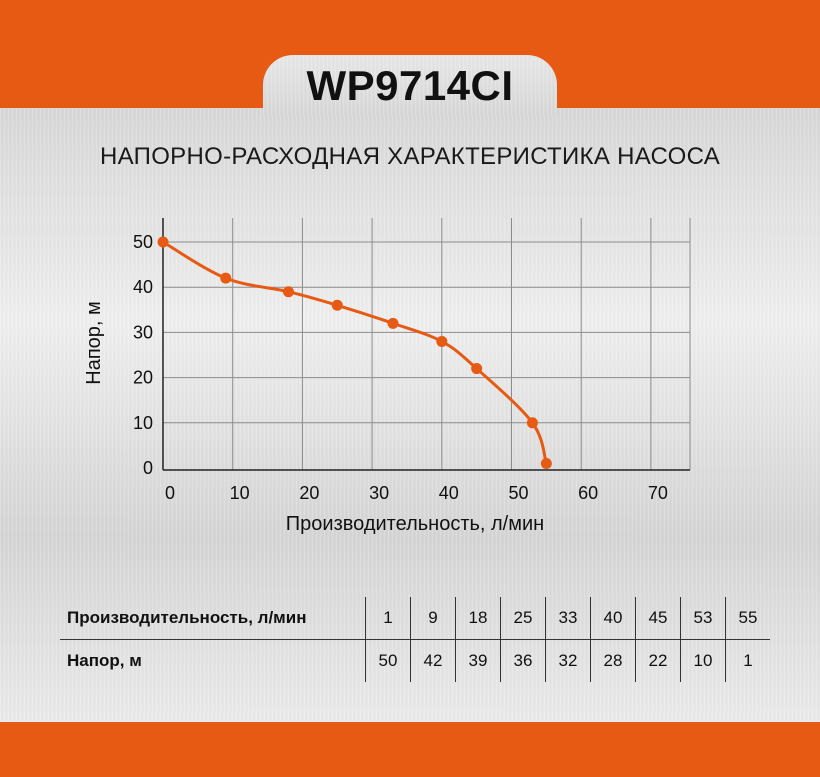  Describe the element at coordinates (143, 332) in the screenshot. I see `y-tick-label: 30` at that location.